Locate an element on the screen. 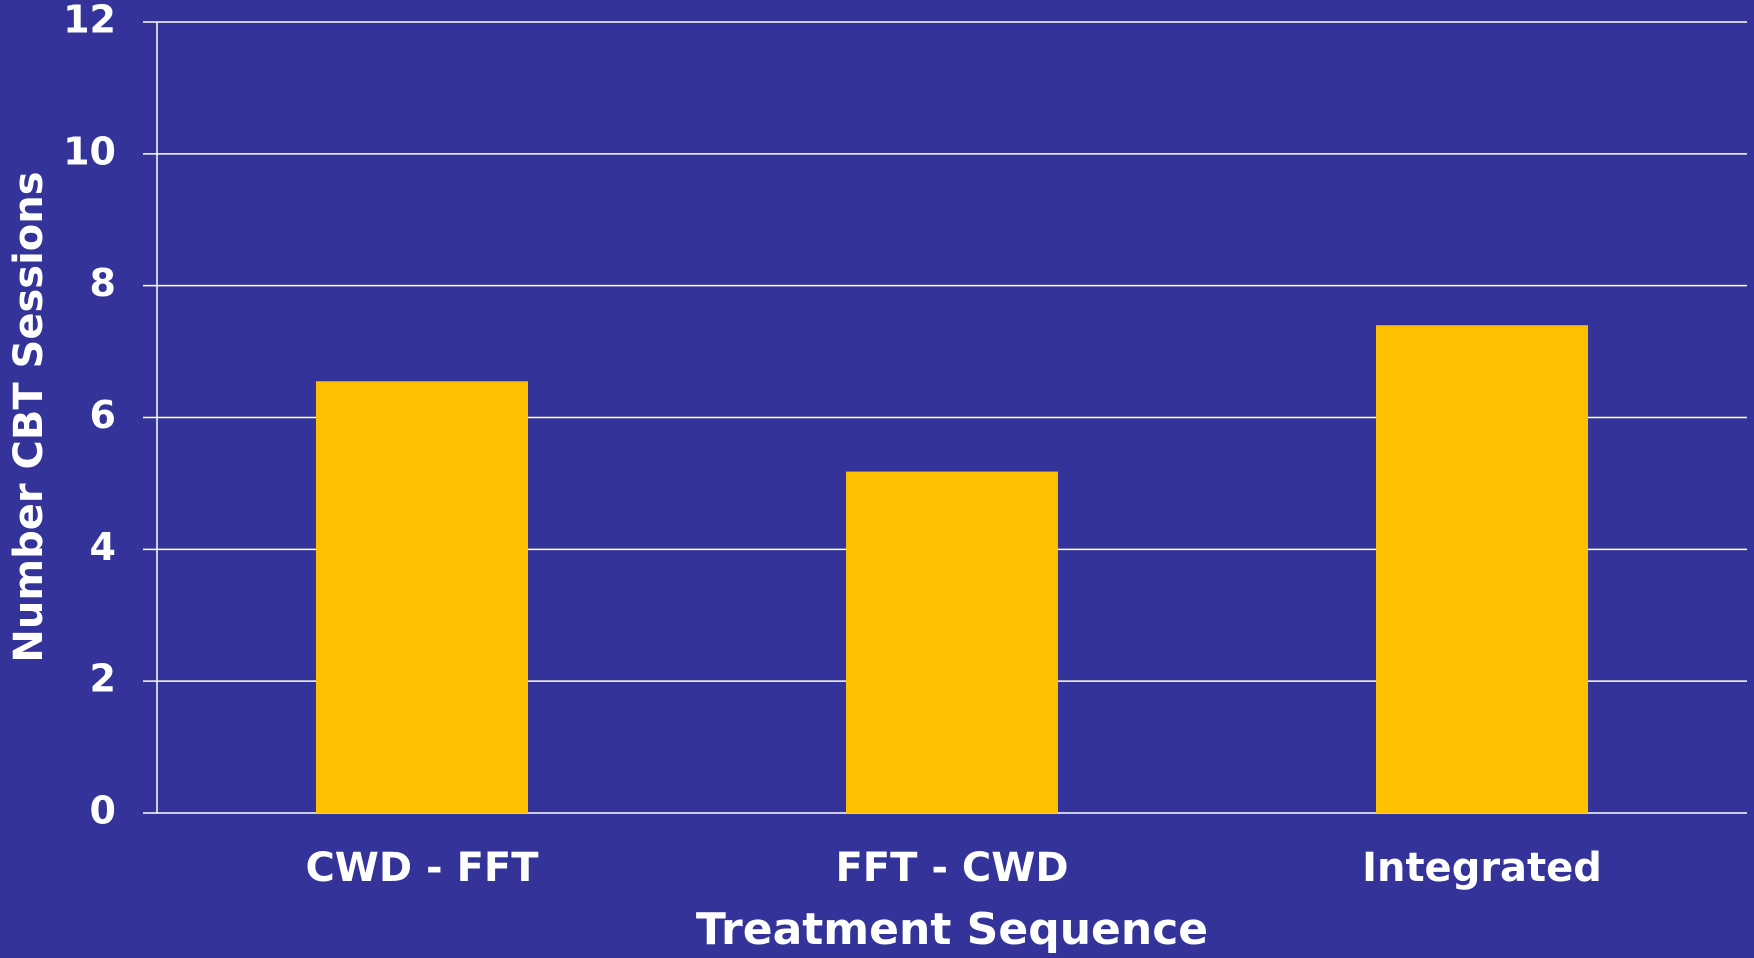  y-axis-title: Number CBT Sessions is located at coordinates (29, 416).